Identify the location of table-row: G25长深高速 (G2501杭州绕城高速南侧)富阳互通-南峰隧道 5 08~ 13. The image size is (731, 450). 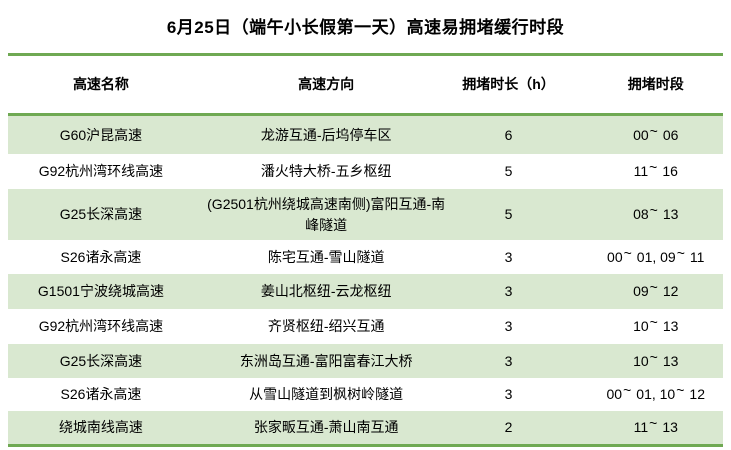
(365, 214).